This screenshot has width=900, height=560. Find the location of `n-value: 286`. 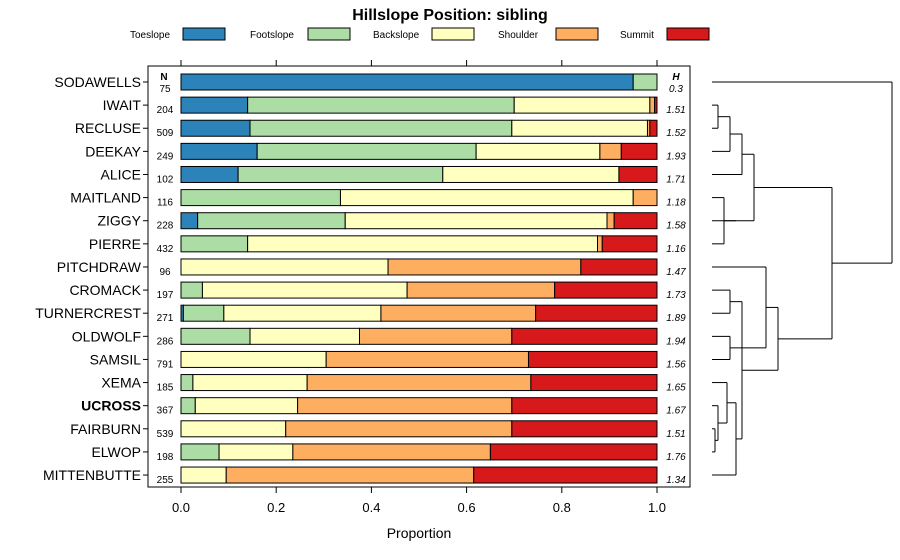

n-value: 286 is located at coordinates (165, 341).